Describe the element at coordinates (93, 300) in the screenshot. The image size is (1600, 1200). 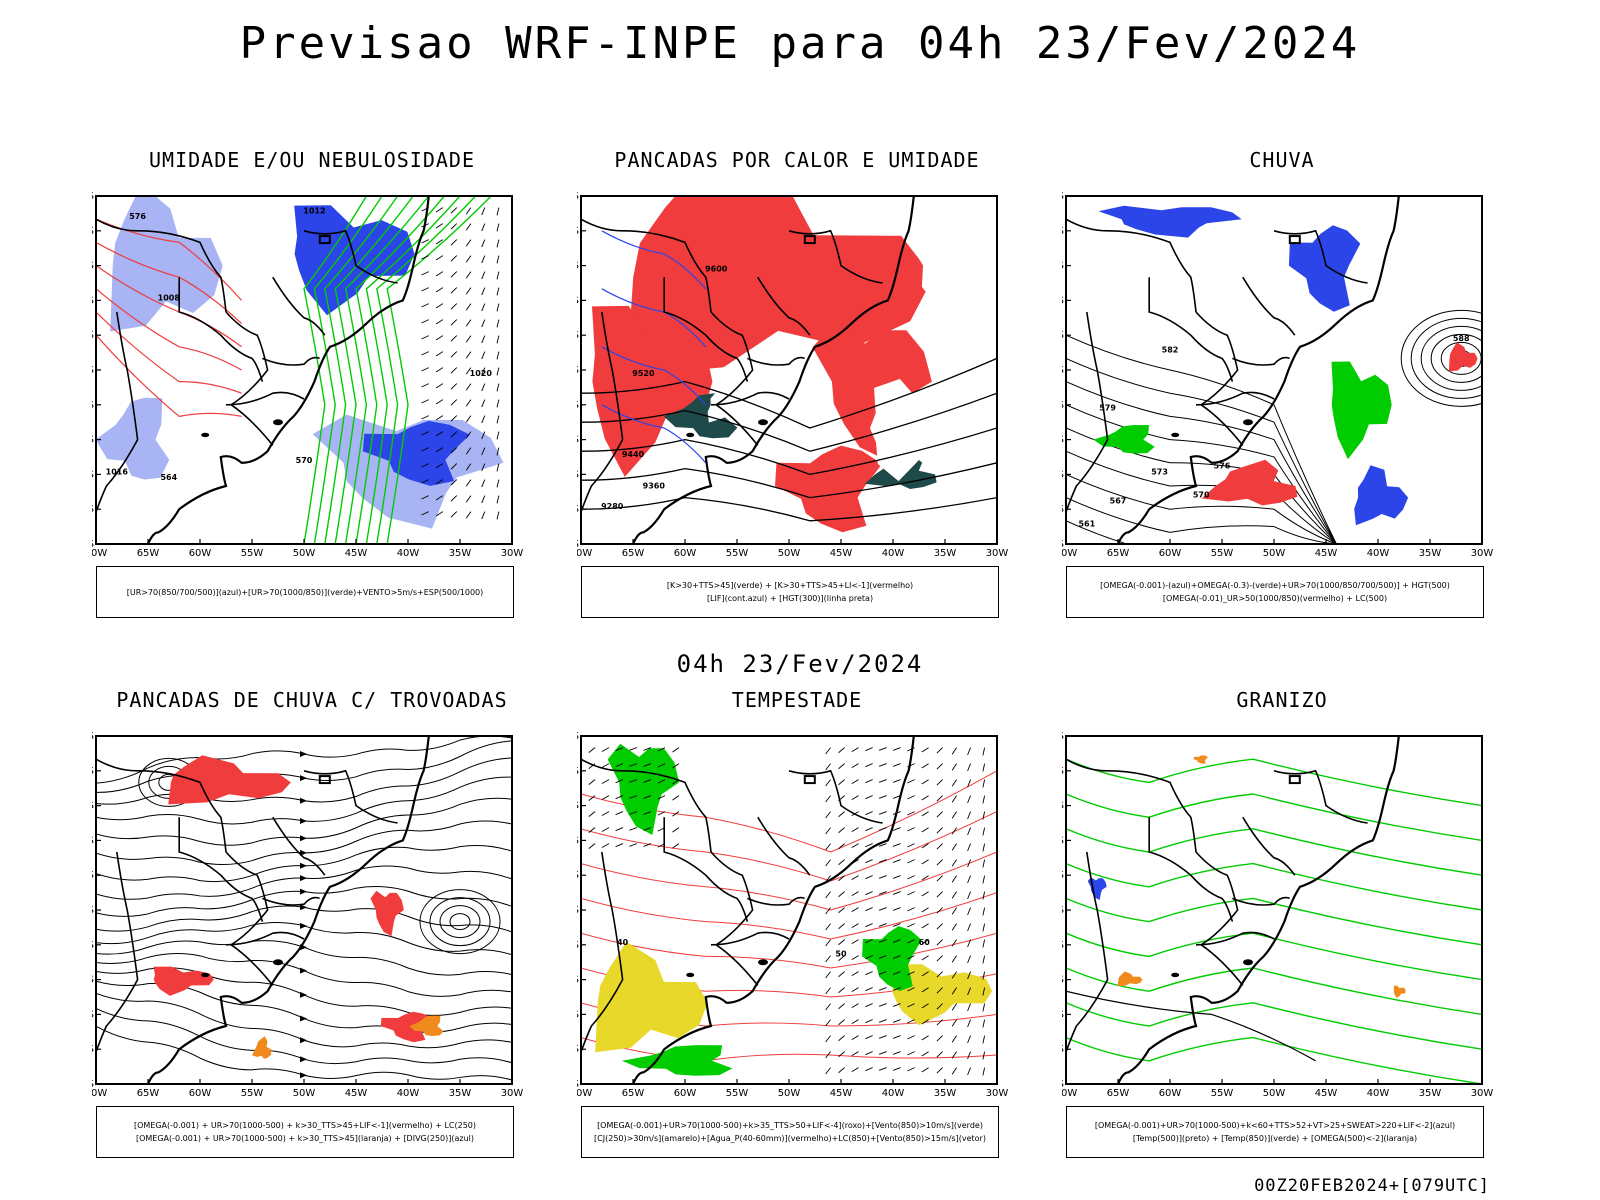
I see `lat-label: 21S` at that location.